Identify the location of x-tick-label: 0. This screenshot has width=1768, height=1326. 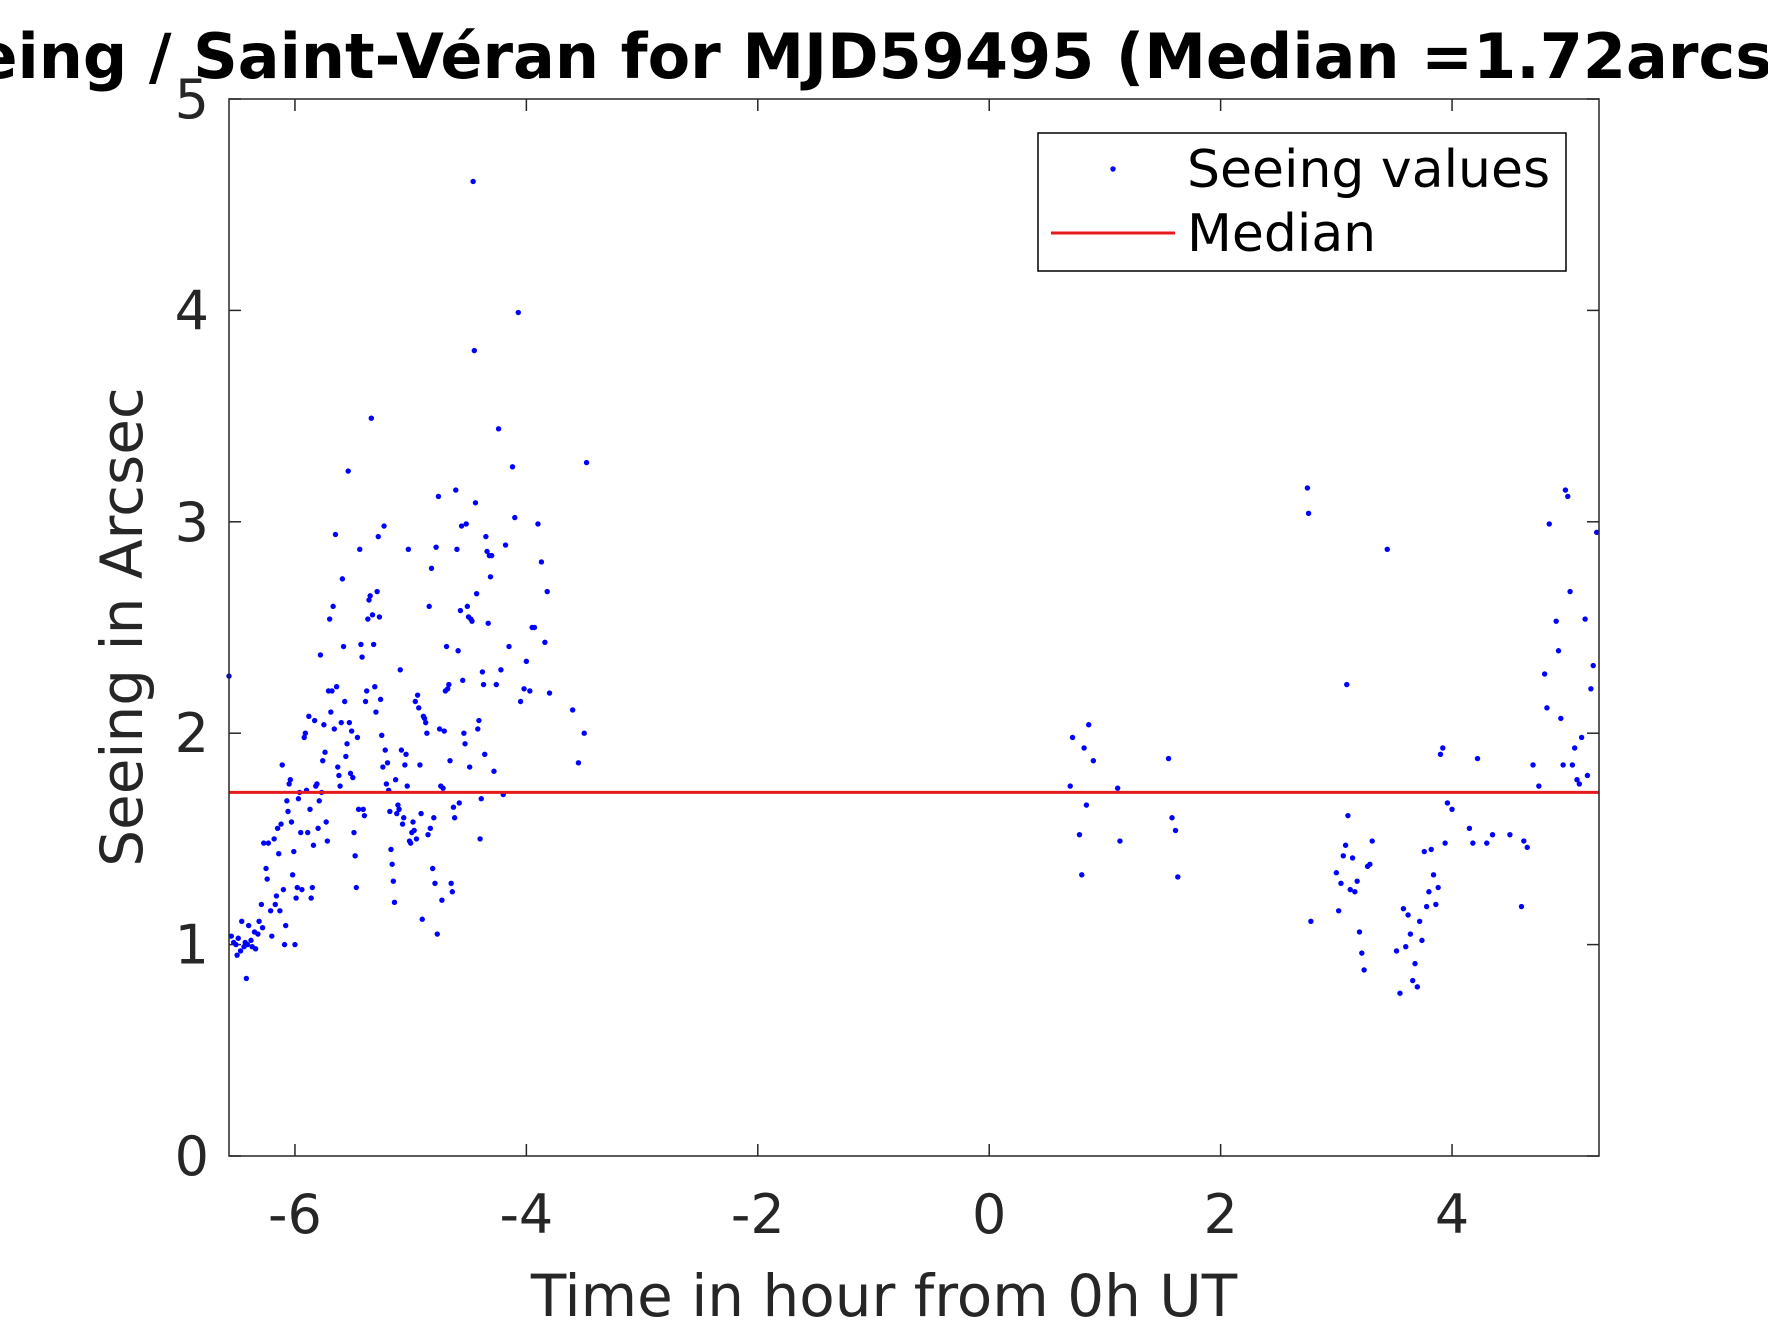
(989, 1214).